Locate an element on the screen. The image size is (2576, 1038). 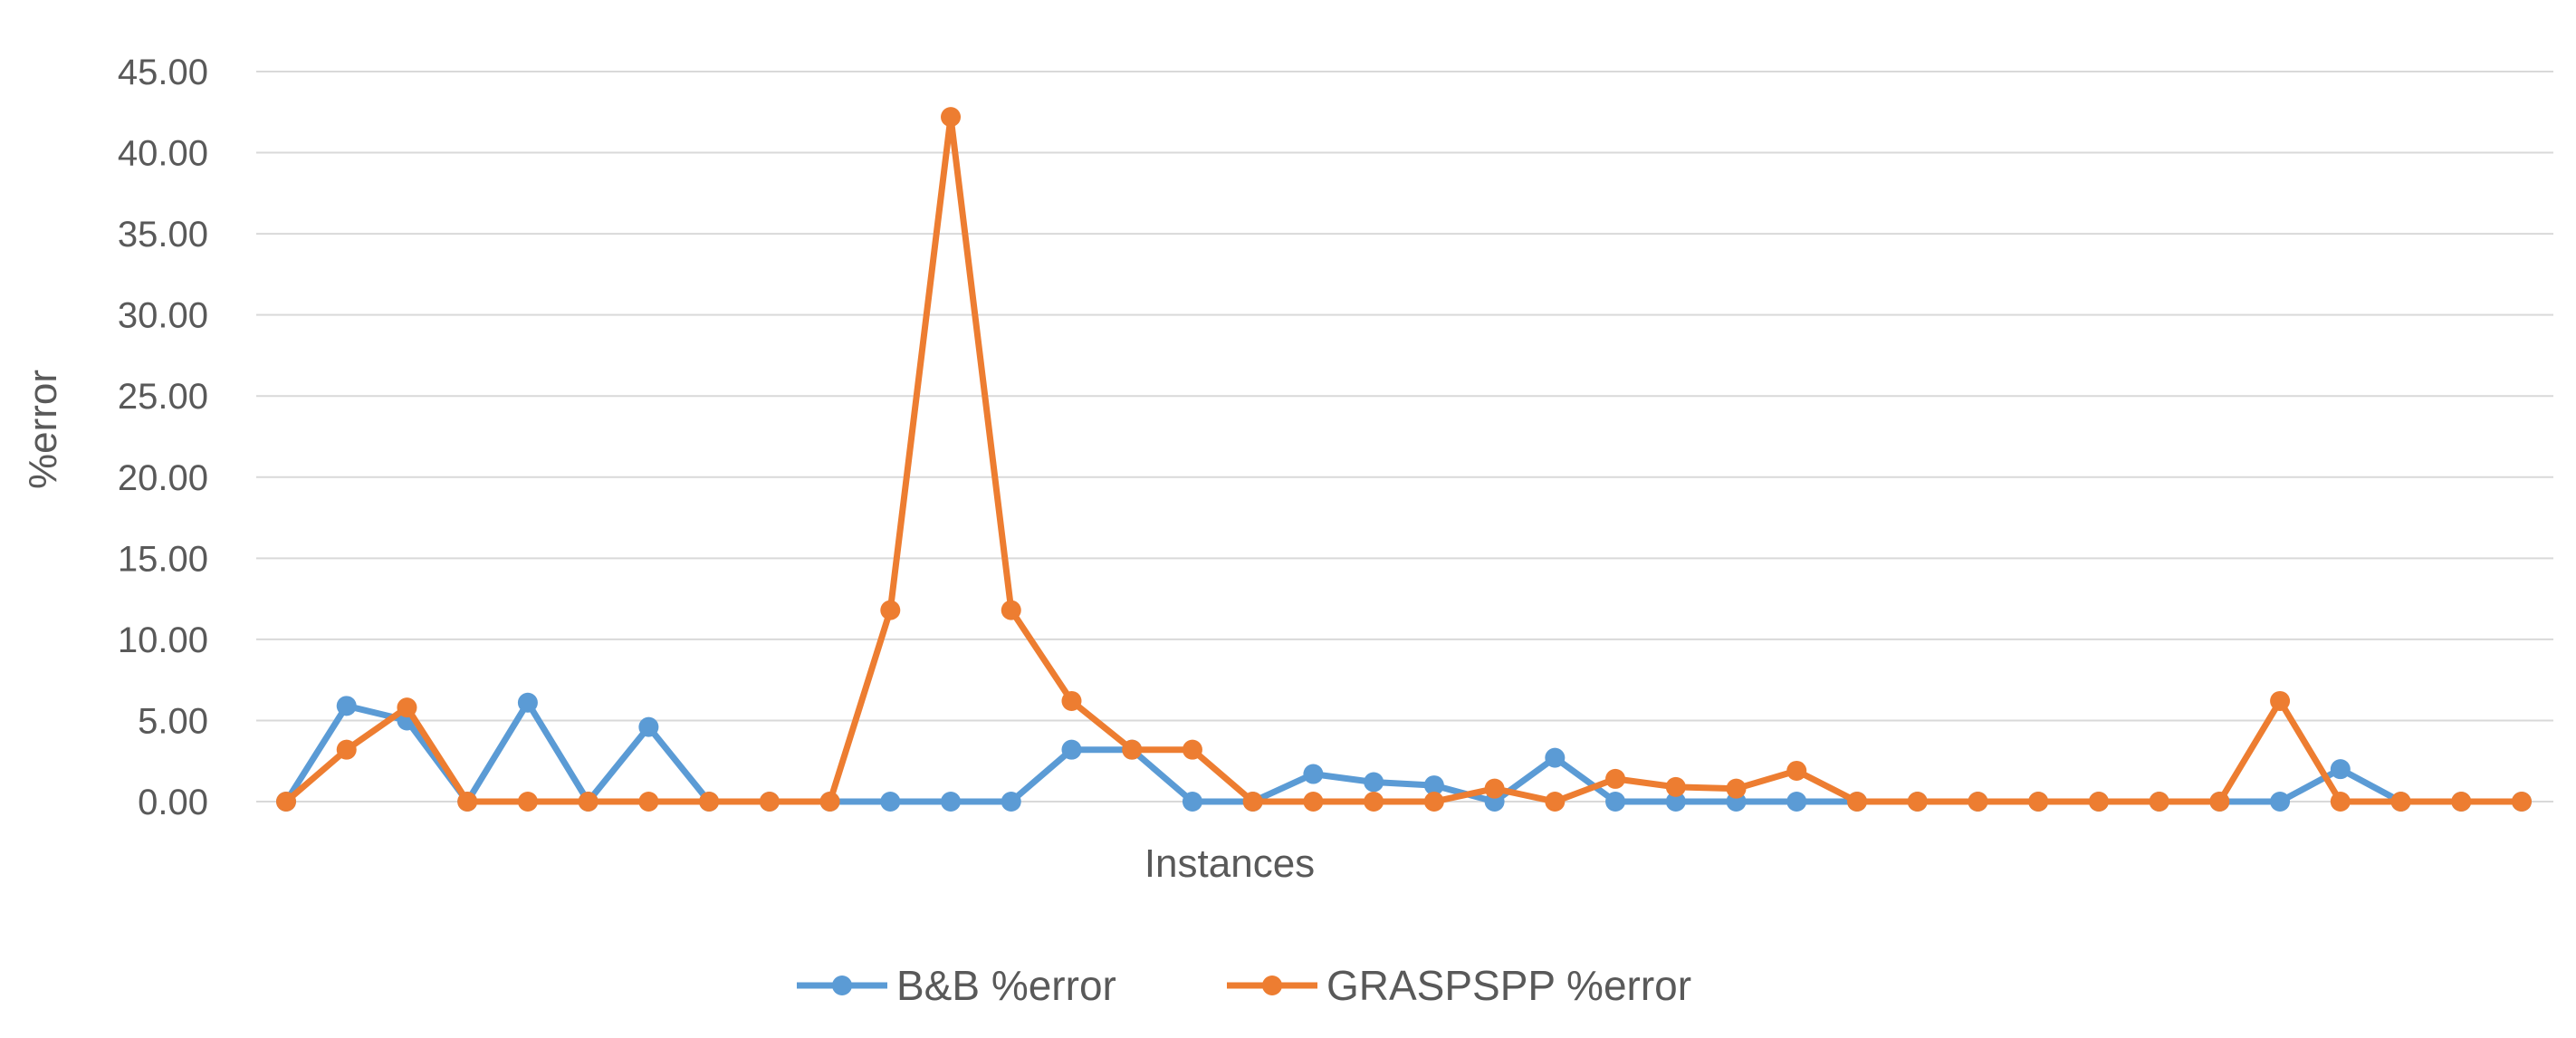
legend-label-bb: B&B %error is located at coordinates (1006, 986).